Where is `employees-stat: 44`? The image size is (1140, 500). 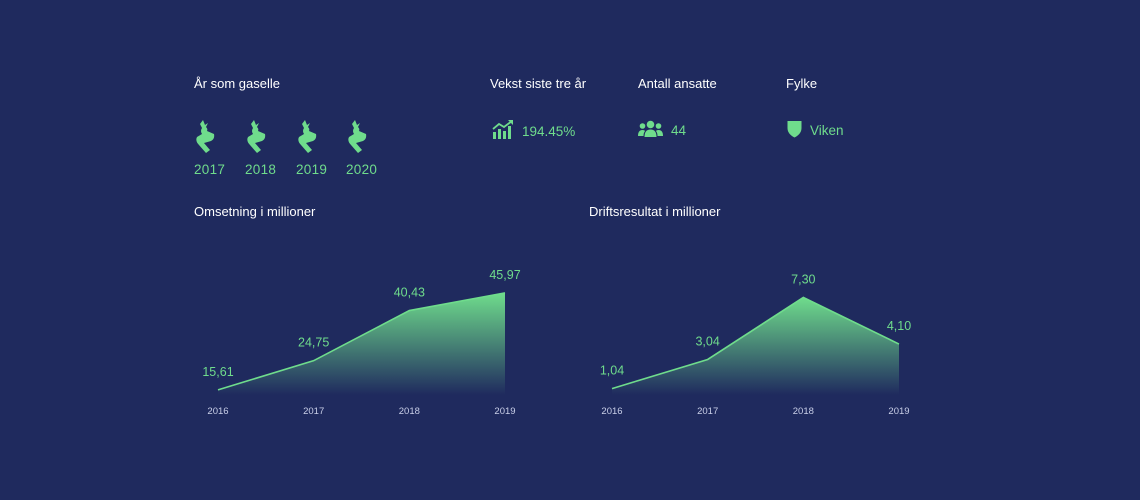
employees-stat: 44 is located at coordinates (662, 130).